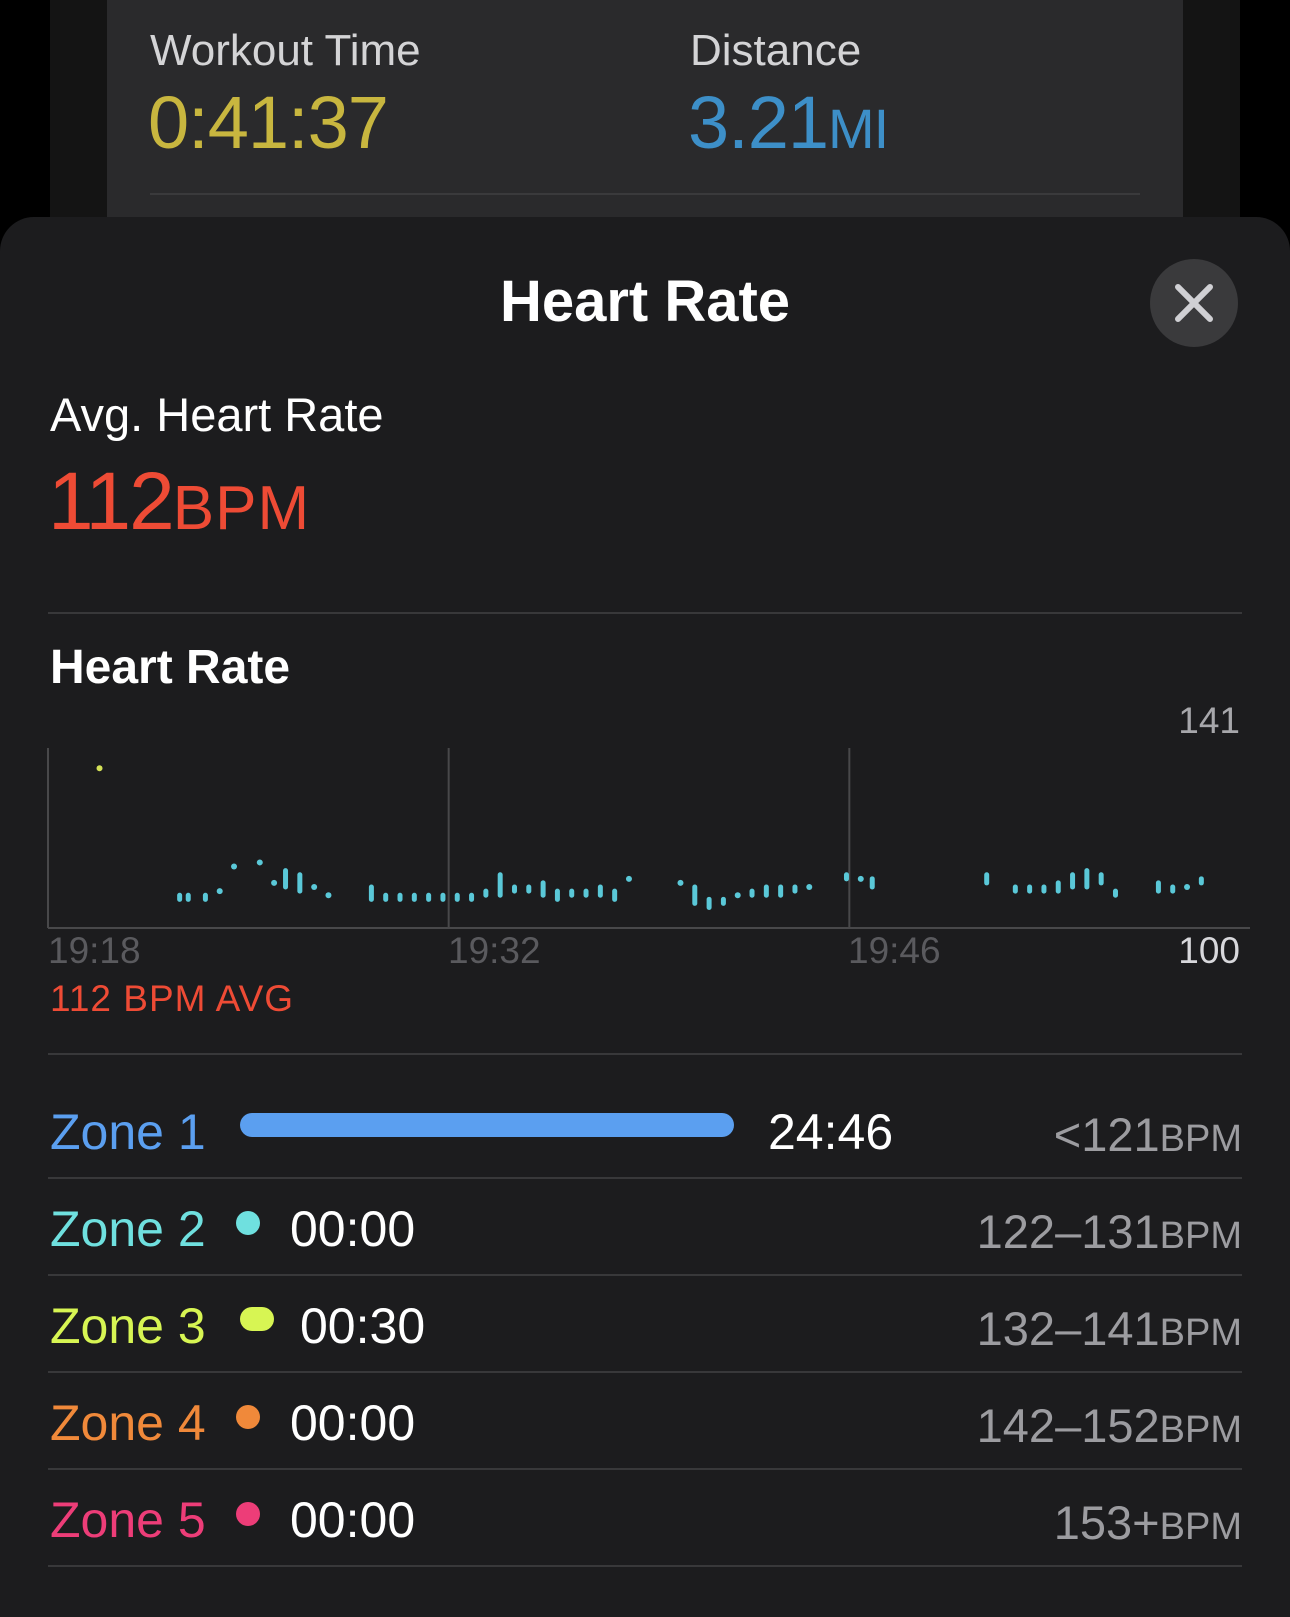 The height and width of the screenshot is (1617, 1290). What do you see at coordinates (363, 1326) in the screenshot?
I see `zone-time: 00:30` at bounding box center [363, 1326].